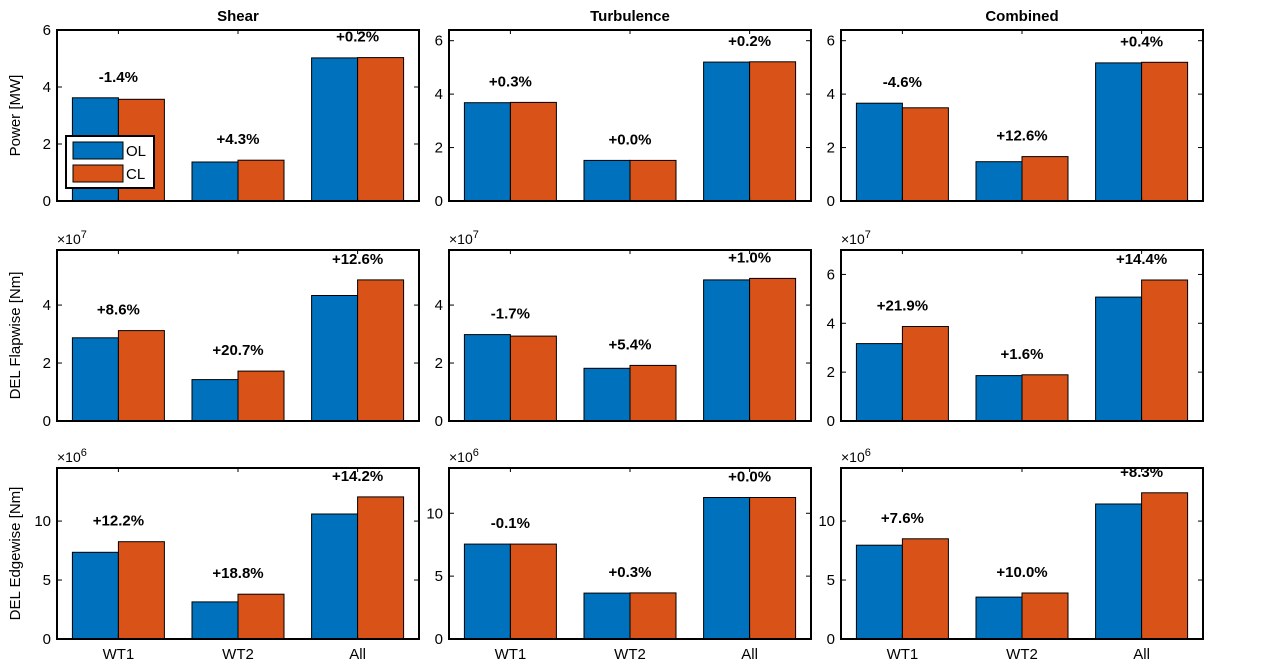  What do you see at coordinates (1022, 354) in the screenshot?
I see `percent-change-label: +1.6%` at bounding box center [1022, 354].